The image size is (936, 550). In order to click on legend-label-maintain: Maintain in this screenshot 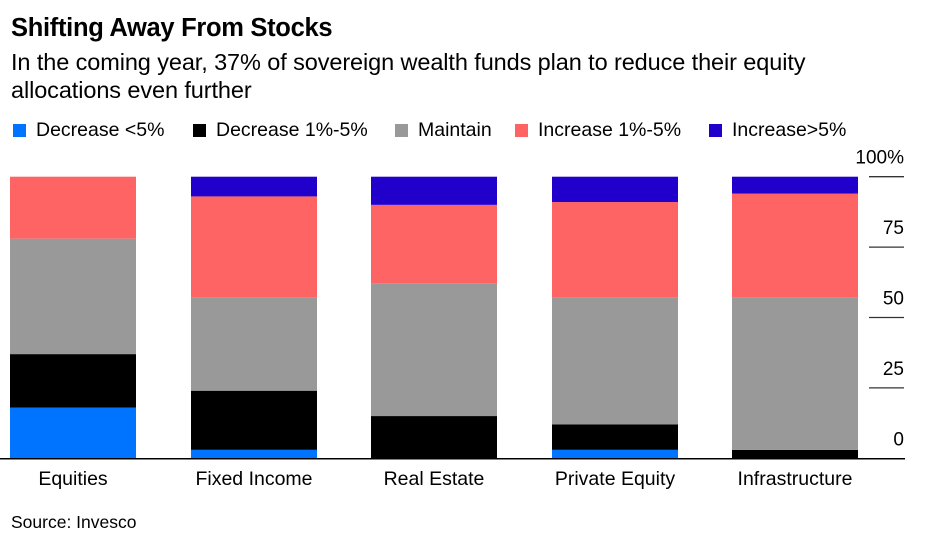, I will do `click(455, 129)`.